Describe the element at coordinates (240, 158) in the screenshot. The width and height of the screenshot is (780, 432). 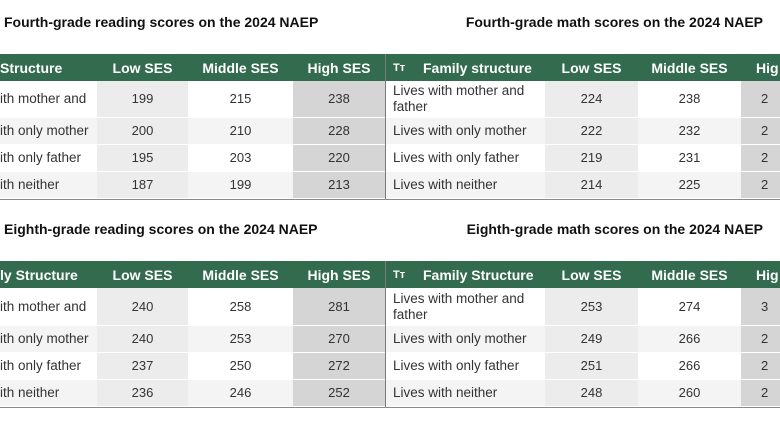
I see `score-cell: 203` at that location.